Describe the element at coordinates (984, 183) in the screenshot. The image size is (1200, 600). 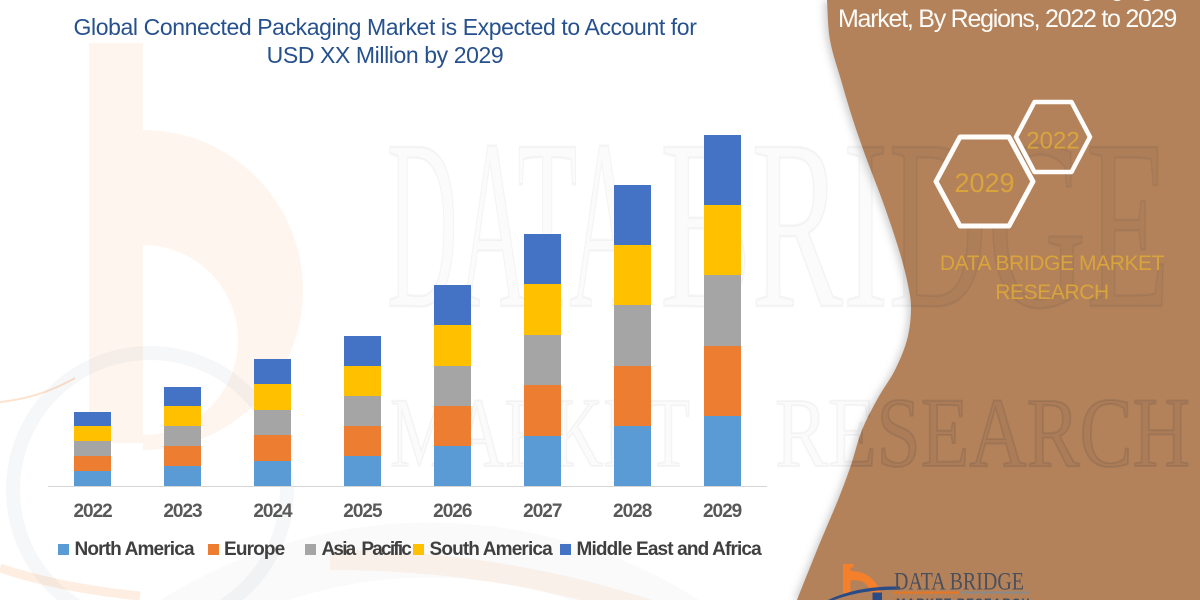
I see `svg-text: 2029` at that location.